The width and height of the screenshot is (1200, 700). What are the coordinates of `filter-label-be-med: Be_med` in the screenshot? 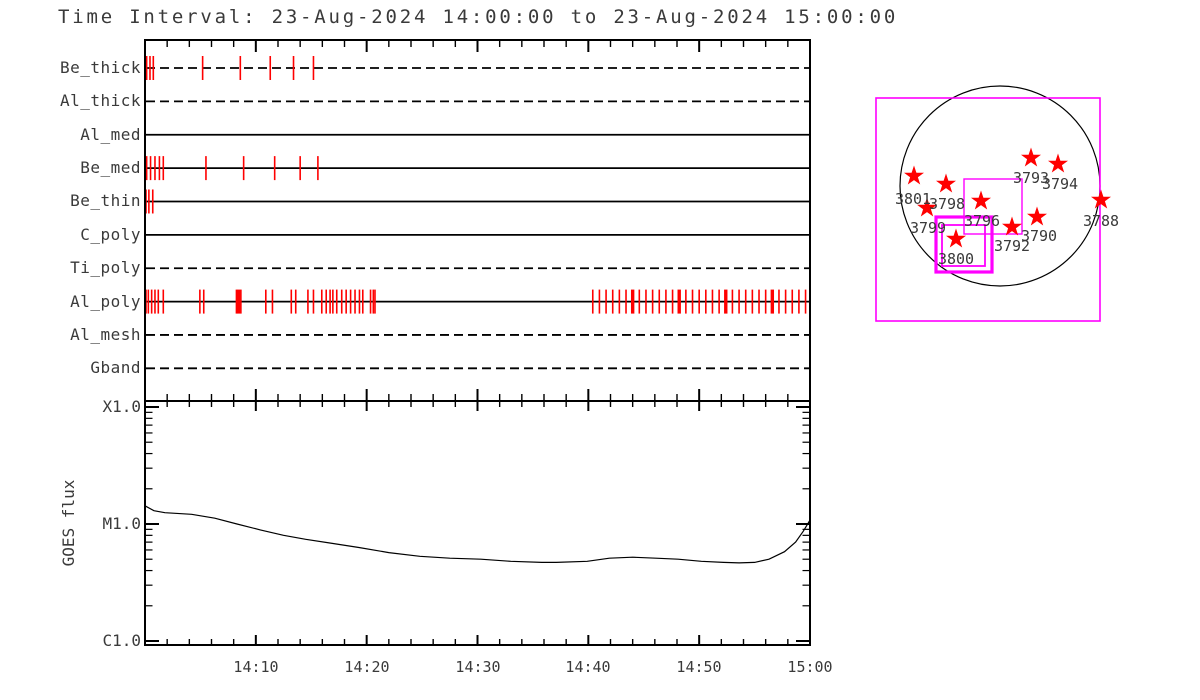 It's located at (110, 167).